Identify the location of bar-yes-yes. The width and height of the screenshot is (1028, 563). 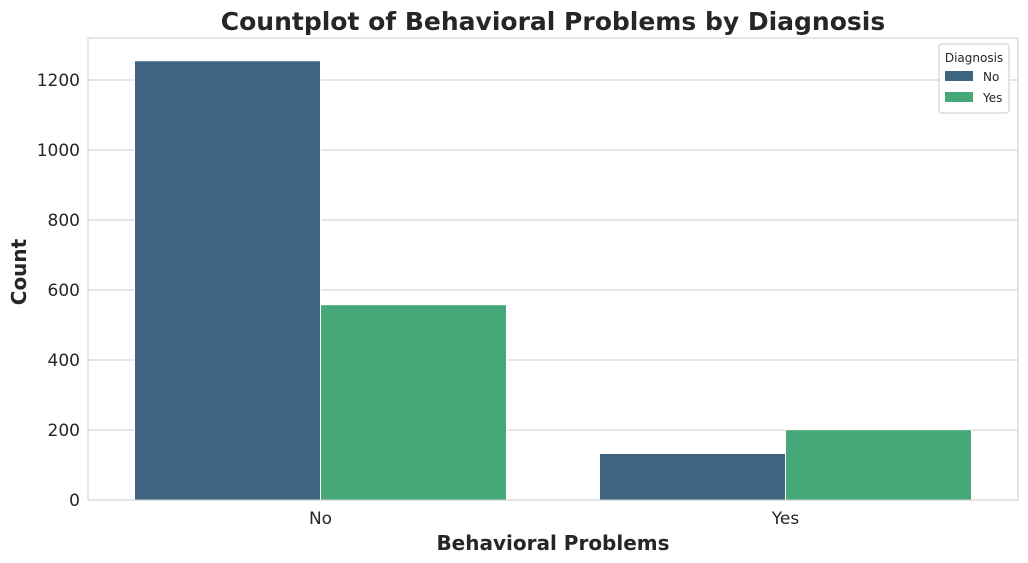
(878, 465).